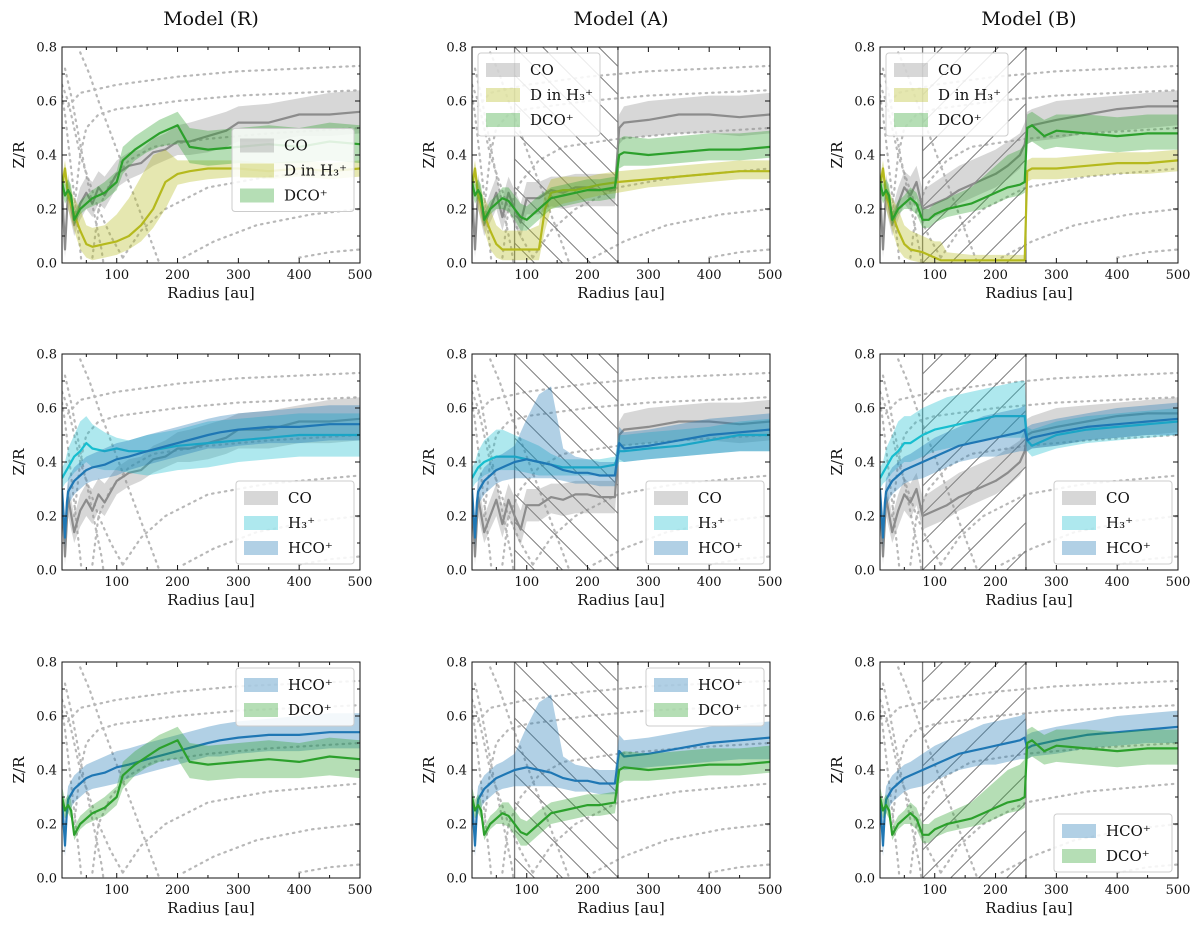  What do you see at coordinates (211, 19) in the screenshot?
I see `column-title-0: Model (R)` at bounding box center [211, 19].